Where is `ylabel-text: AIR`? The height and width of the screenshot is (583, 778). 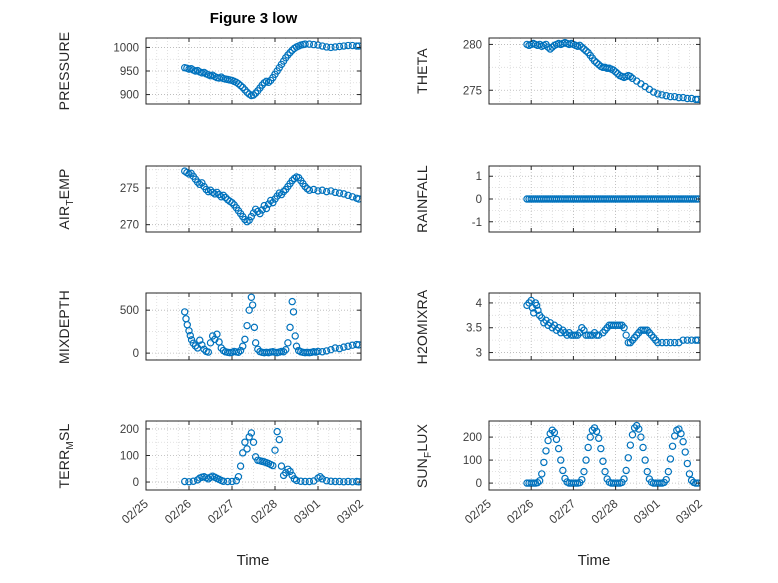 ylabel-text: AIR is located at coordinates (64, 217).